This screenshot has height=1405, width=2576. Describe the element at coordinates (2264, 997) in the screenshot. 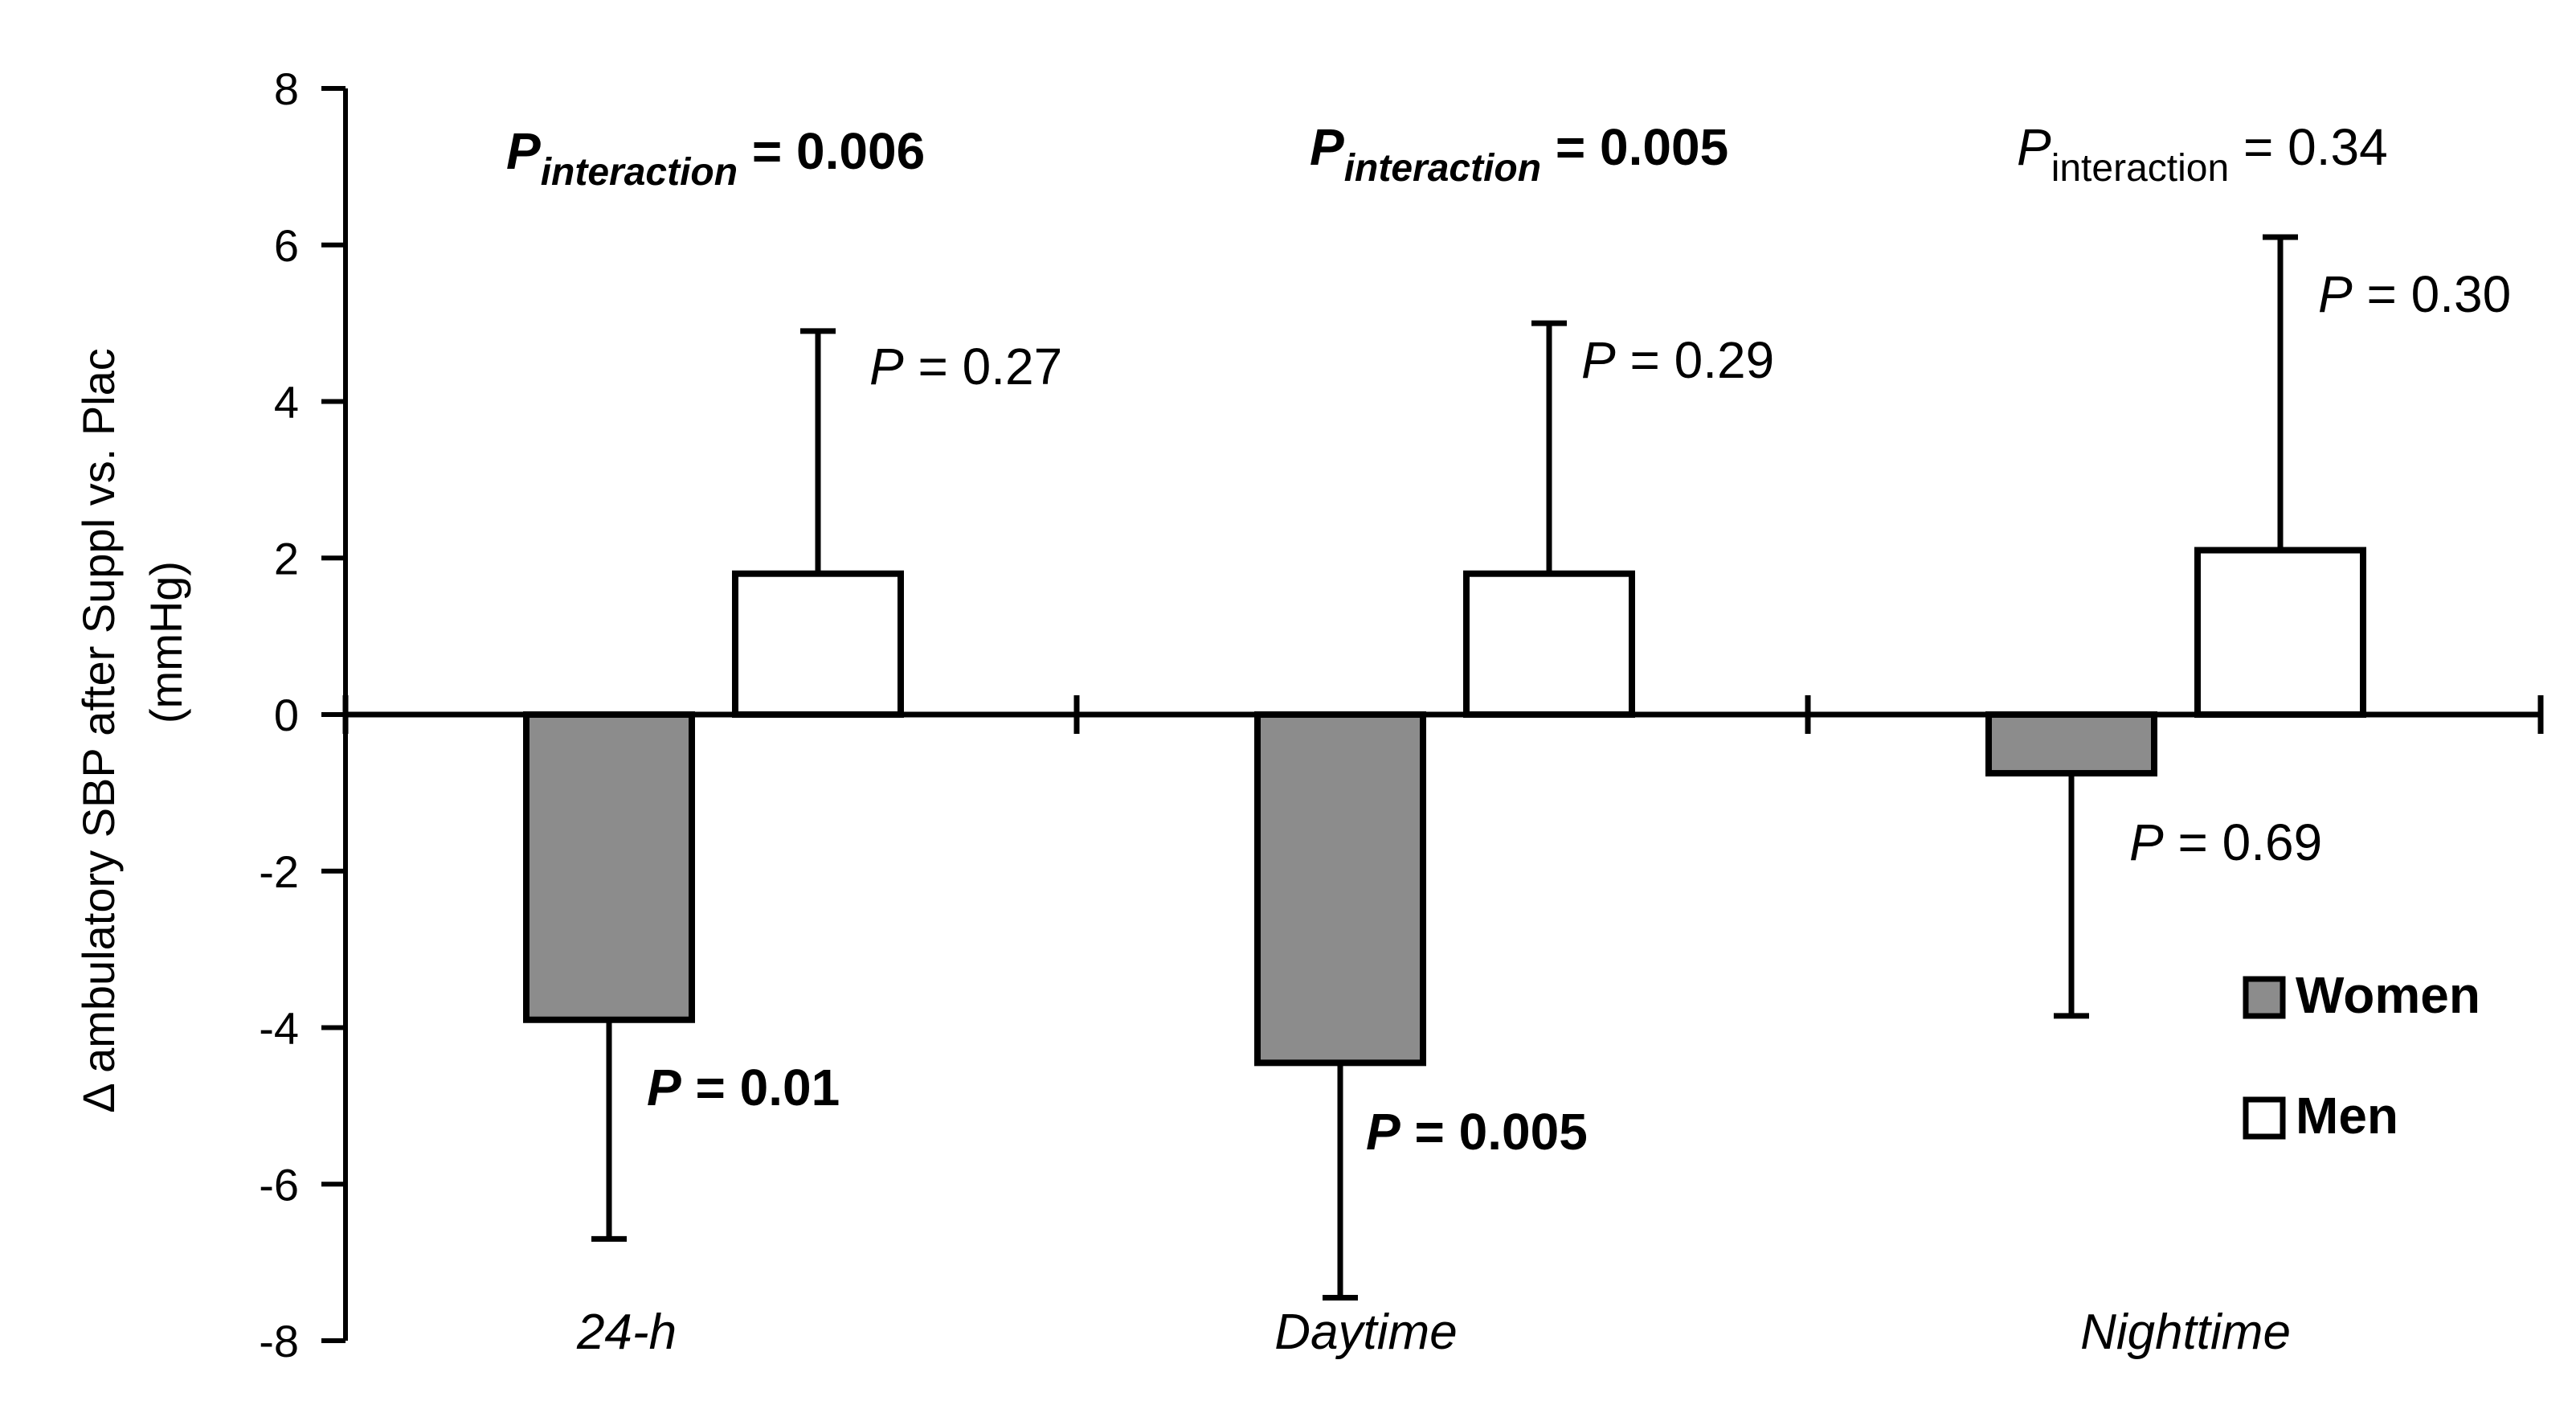

I see `legend-swatch-women` at that location.